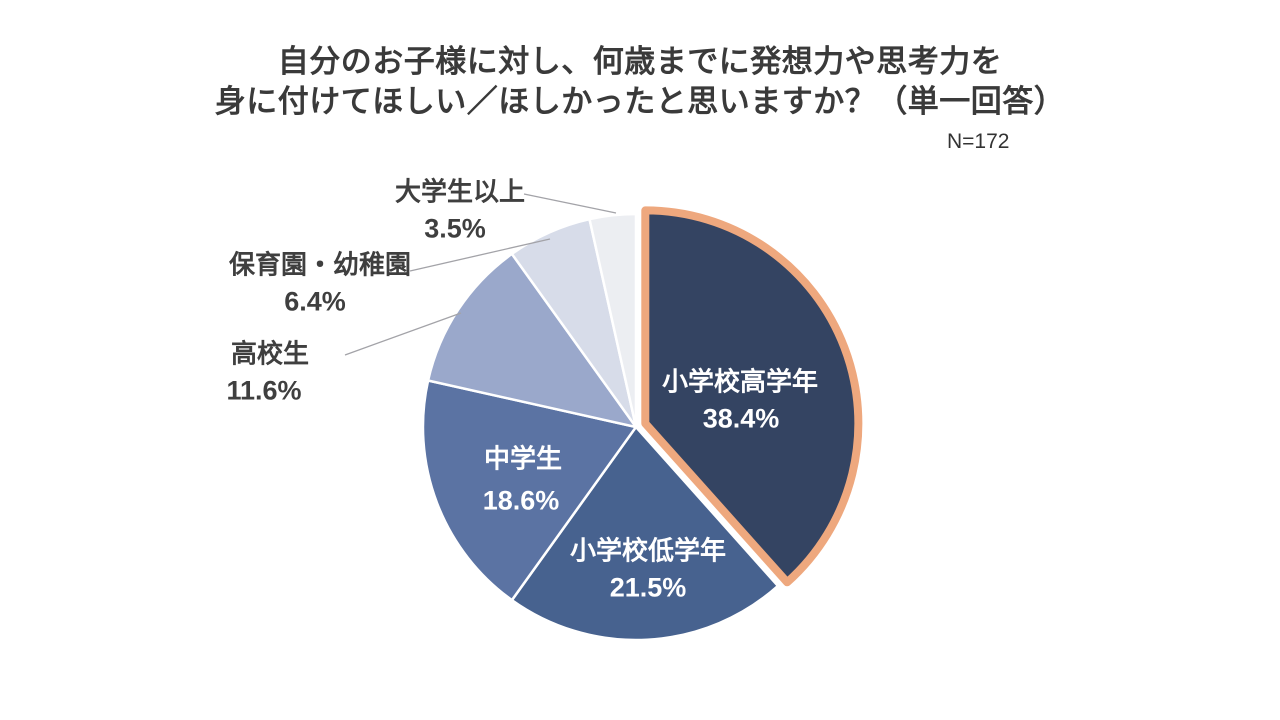  What do you see at coordinates (264, 390) in the screenshot?
I see `slice-value-highschool: 11.6%` at bounding box center [264, 390].